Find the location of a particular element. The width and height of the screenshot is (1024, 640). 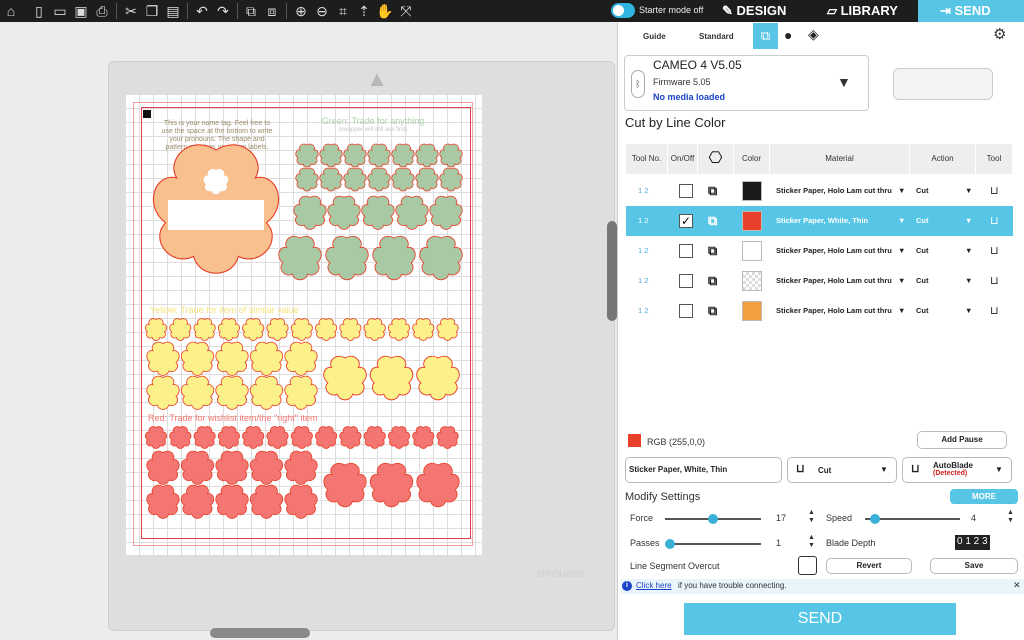

zoom-fit-icon: ⌗ is located at coordinates (343, 11).